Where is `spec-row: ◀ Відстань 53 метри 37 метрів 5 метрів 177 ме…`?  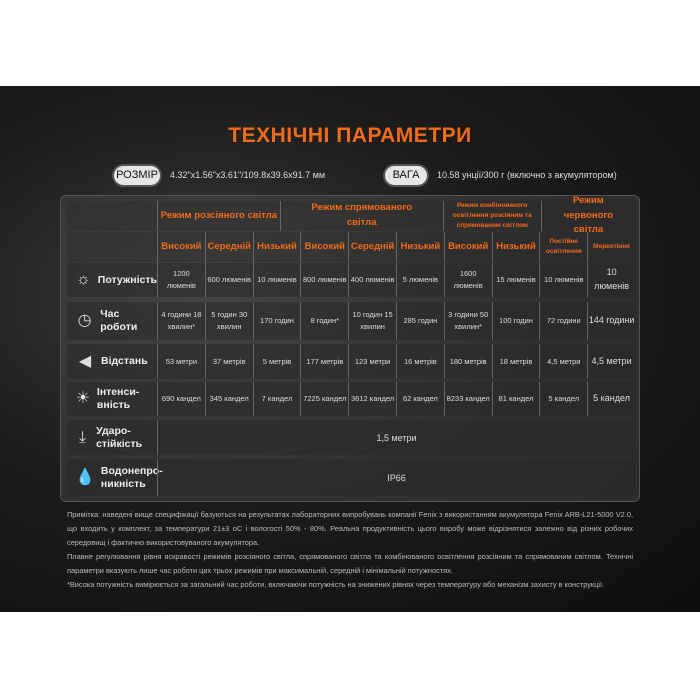
spec-row: ◀ Відстань 53 метри 37 метрів 5 метрів 177 ме… is located at coordinates (351, 361).